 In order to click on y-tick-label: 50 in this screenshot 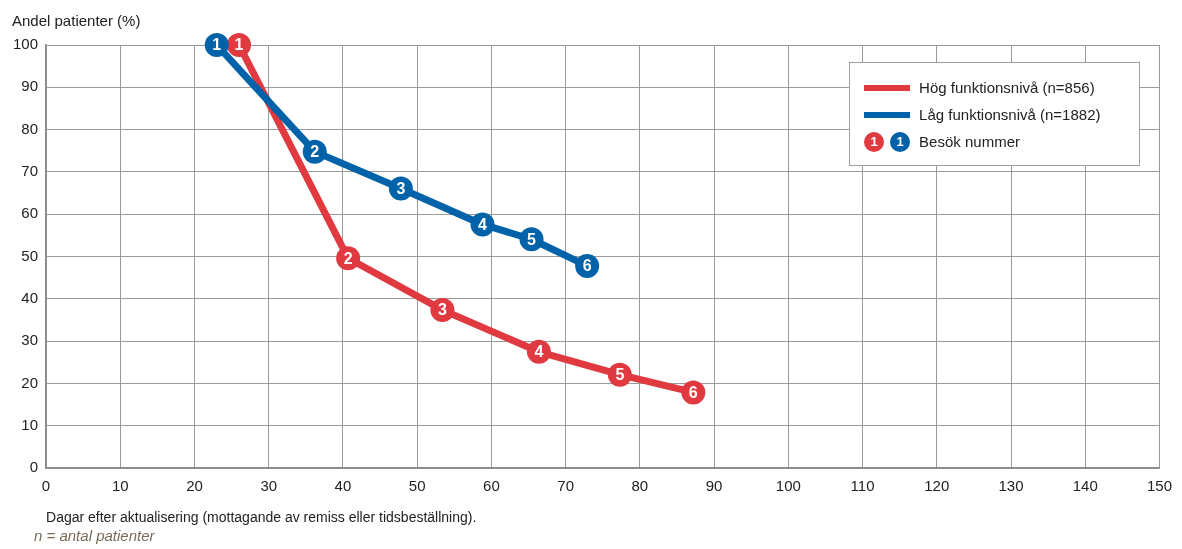, I will do `click(30, 255)`.